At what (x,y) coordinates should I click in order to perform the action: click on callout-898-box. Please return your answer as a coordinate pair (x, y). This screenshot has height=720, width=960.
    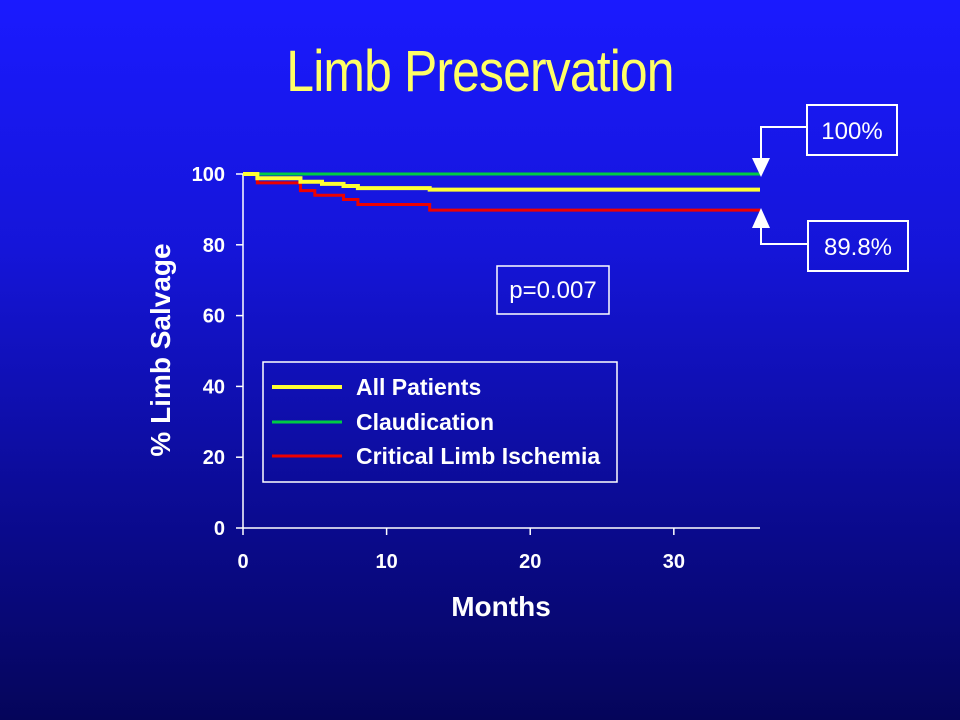
    Looking at the image, I should click on (858, 246).